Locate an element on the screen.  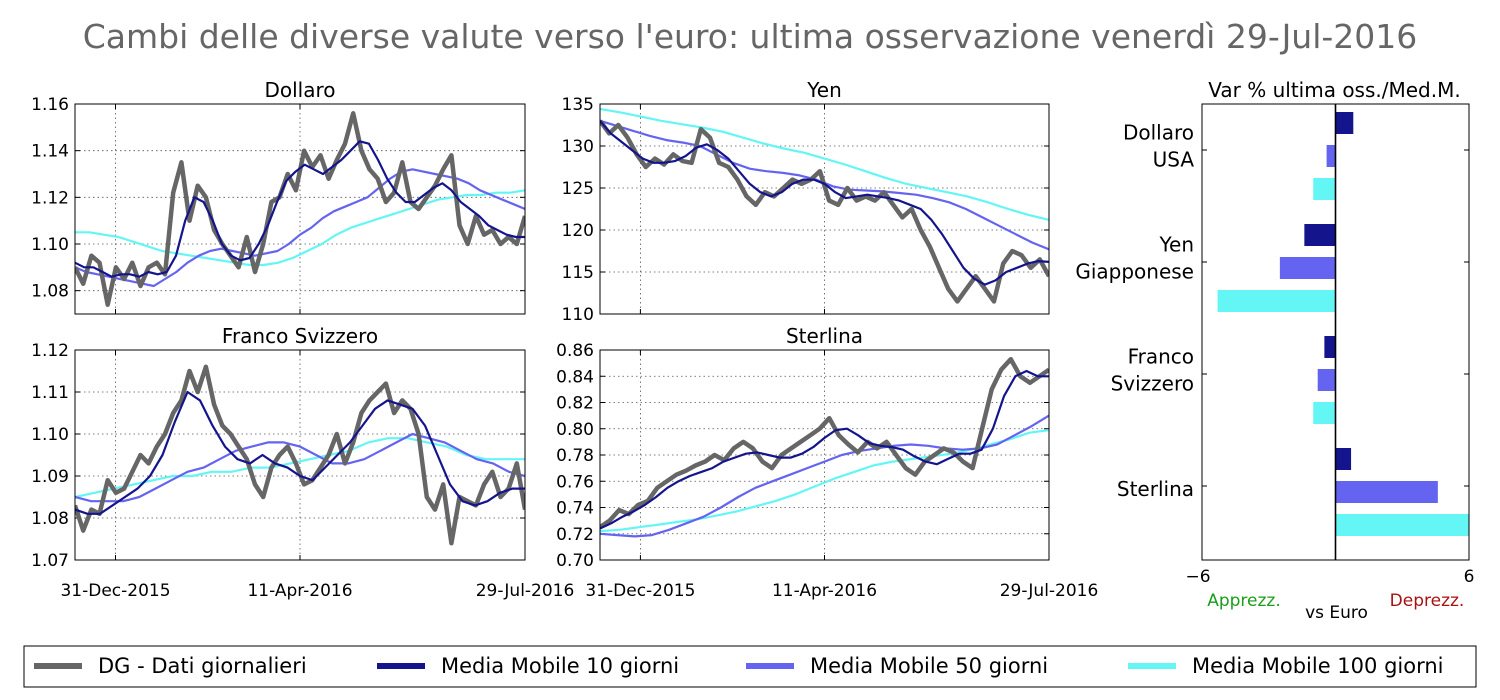
bar-group: Franco Svizzero is located at coordinates (1290, 380).